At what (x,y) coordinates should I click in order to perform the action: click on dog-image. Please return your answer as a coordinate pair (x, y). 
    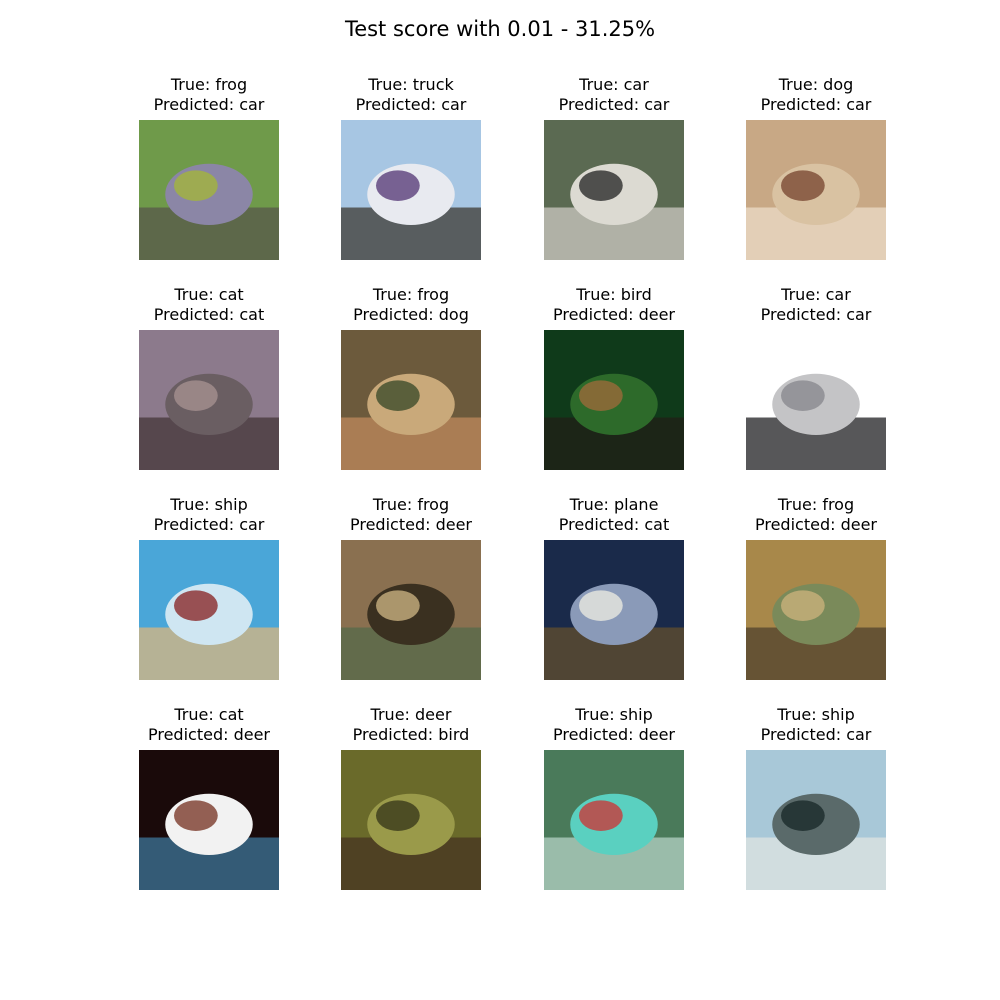
    Looking at the image, I should click on (816, 190).